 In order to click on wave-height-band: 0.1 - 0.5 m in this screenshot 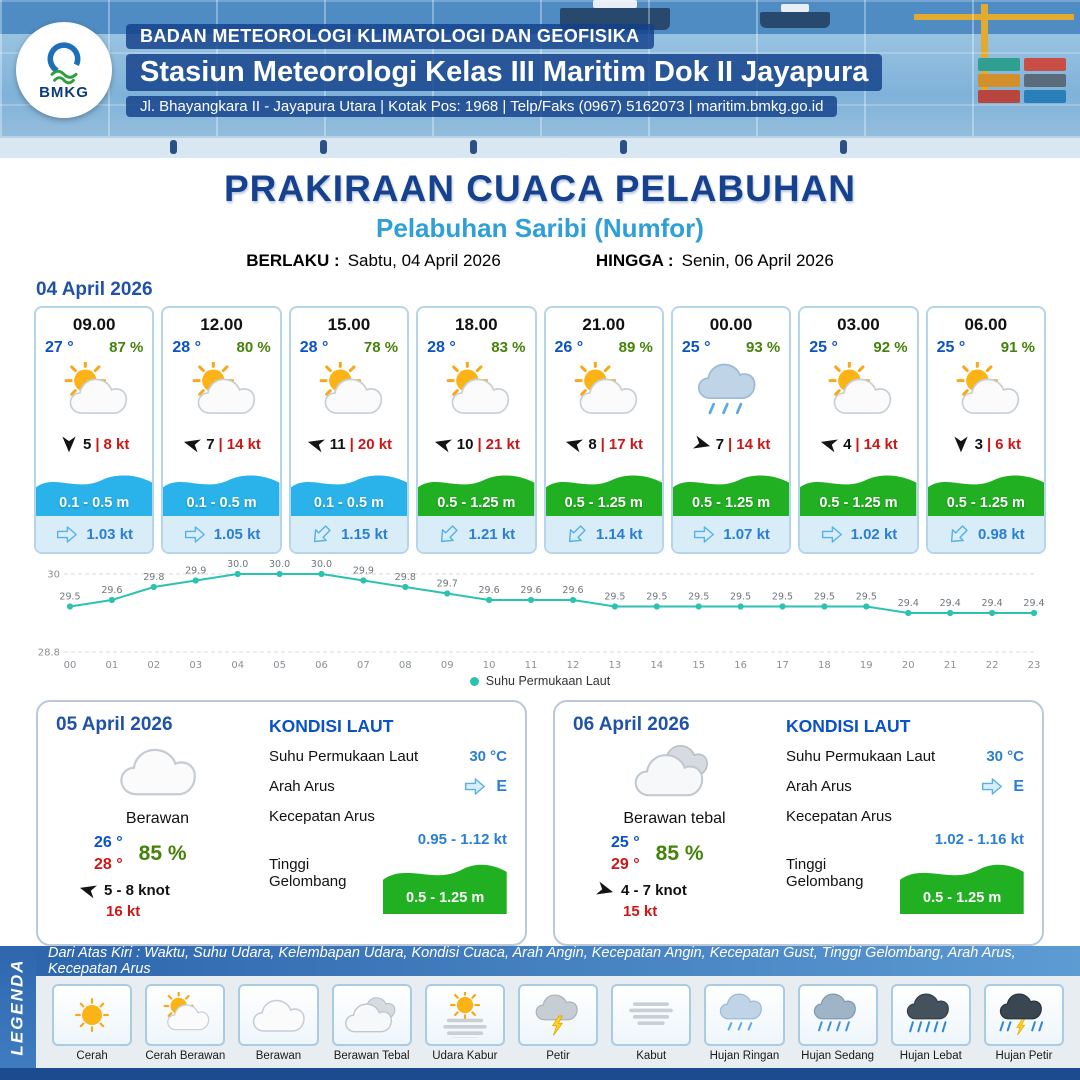, I will do `click(94, 493)`.